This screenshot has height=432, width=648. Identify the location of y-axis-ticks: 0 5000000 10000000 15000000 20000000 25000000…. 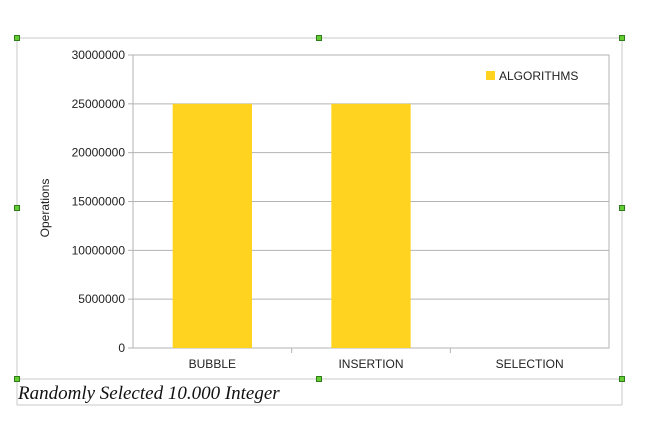
(102, 201).